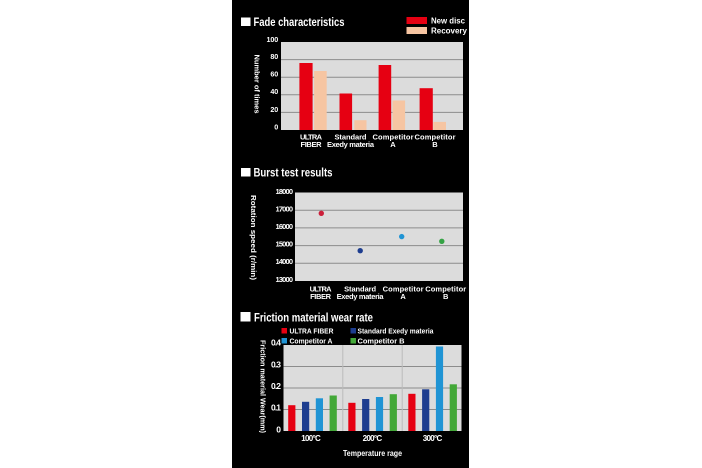 The height and width of the screenshot is (468, 702). What do you see at coordinates (274, 91) in the screenshot?
I see `svg-text: 40` at bounding box center [274, 91].